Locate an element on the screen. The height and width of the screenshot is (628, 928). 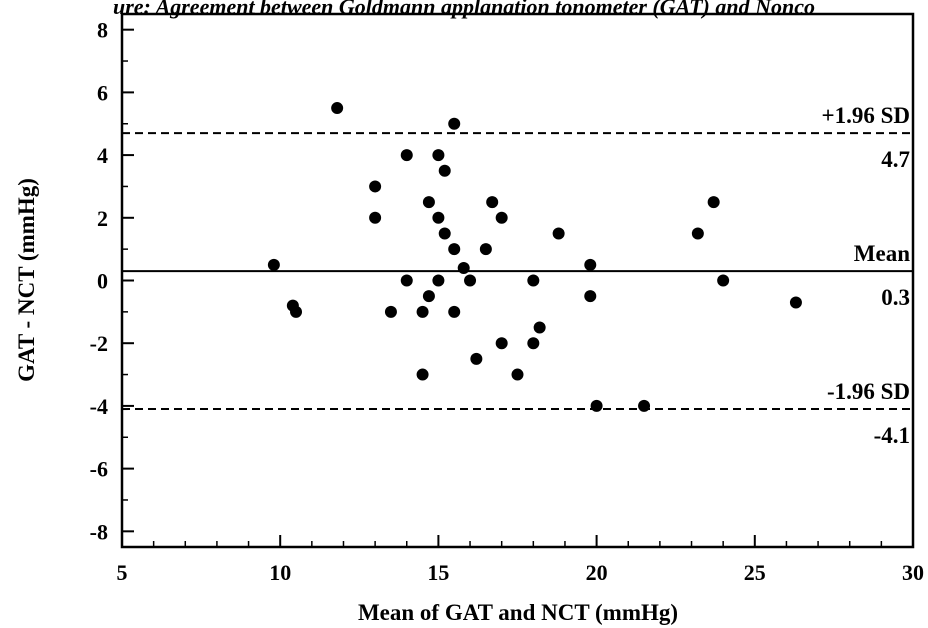
x-axis-label: Mean of GAT and NCT (mmHg) is located at coordinates (518, 612).